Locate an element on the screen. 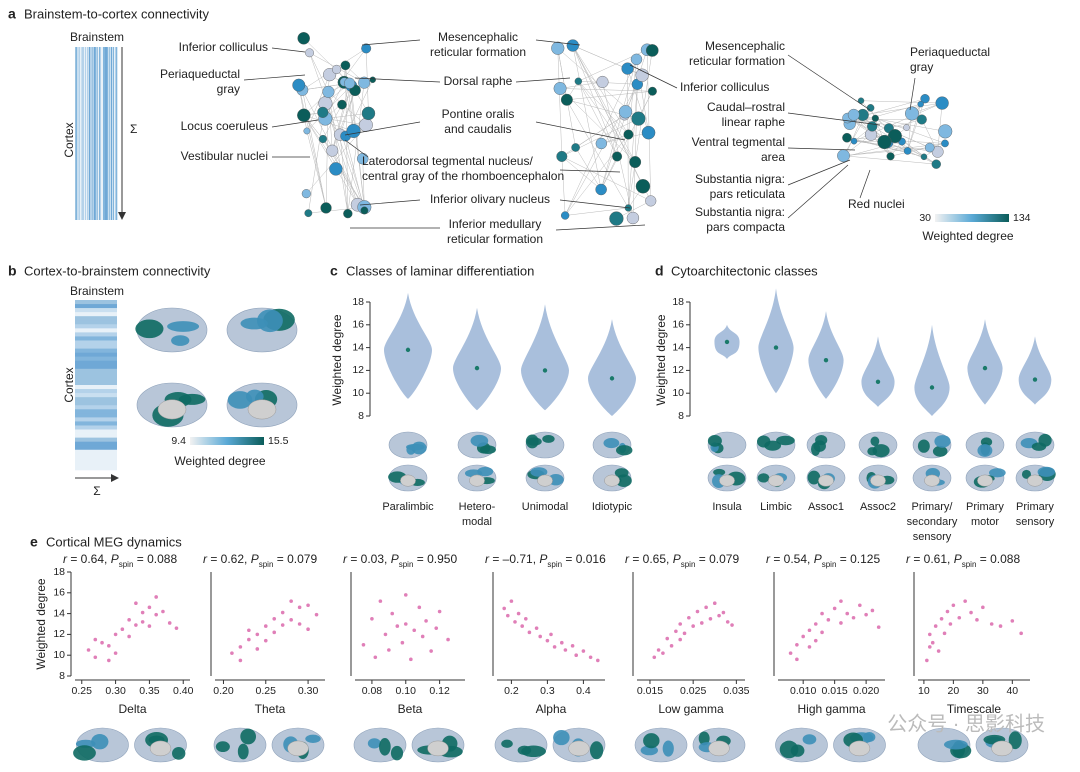  panel-title: Cortex-to-brainstem connectivity is located at coordinates (117, 270).